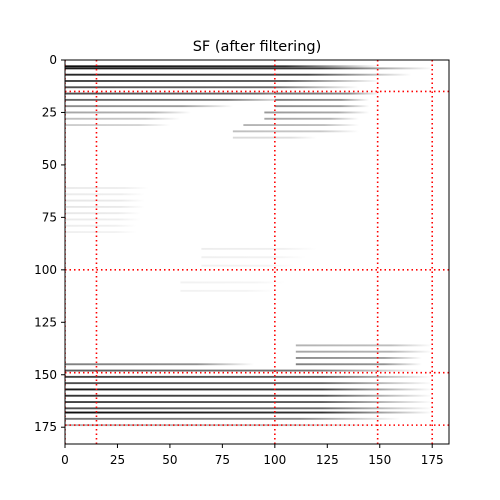  What do you see at coordinates (257, 47) in the screenshot?
I see `chart-title: SF (after filtering)` at bounding box center [257, 47].